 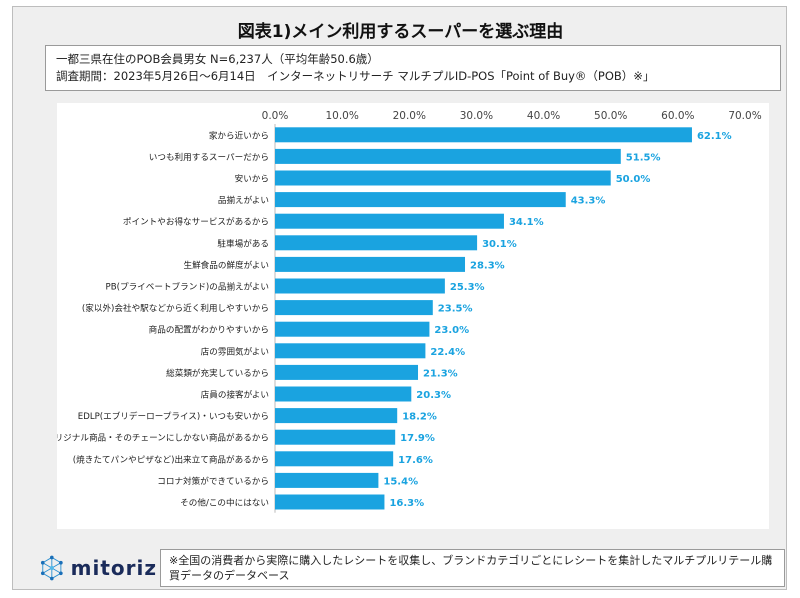 I want to click on value-label: 18.2%, so click(x=419, y=417).